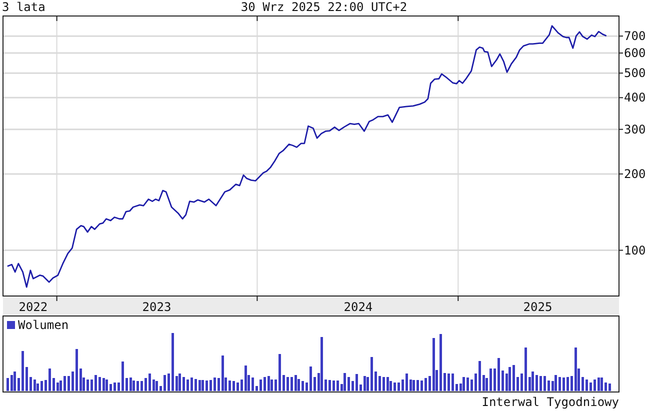 The width and height of the screenshot is (649, 411). Describe the element at coordinates (635, 250) in the screenshot. I see `y-tick-label: 100` at that location.